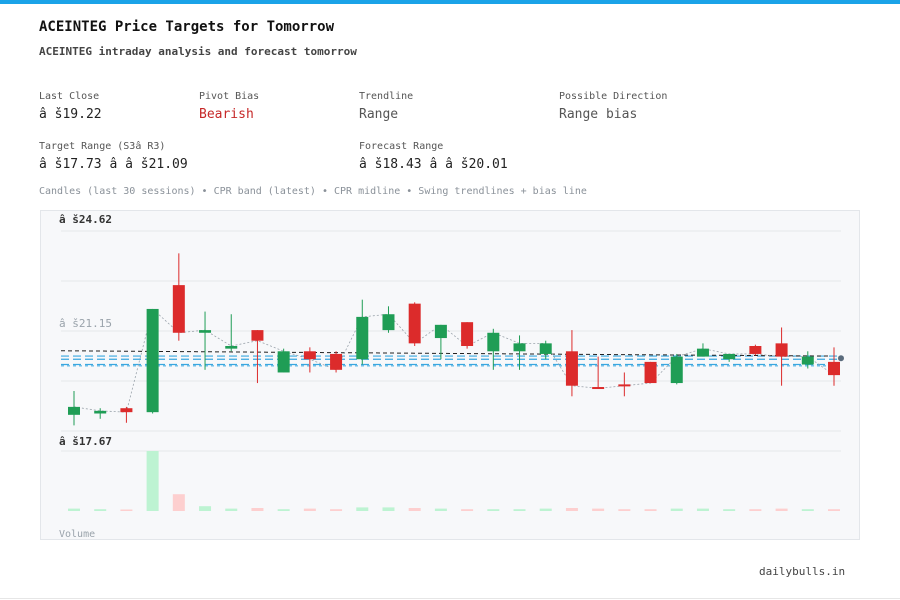 The width and height of the screenshot is (900, 600). I want to click on stat-label: Target Range (S3â R3), so click(102, 146).